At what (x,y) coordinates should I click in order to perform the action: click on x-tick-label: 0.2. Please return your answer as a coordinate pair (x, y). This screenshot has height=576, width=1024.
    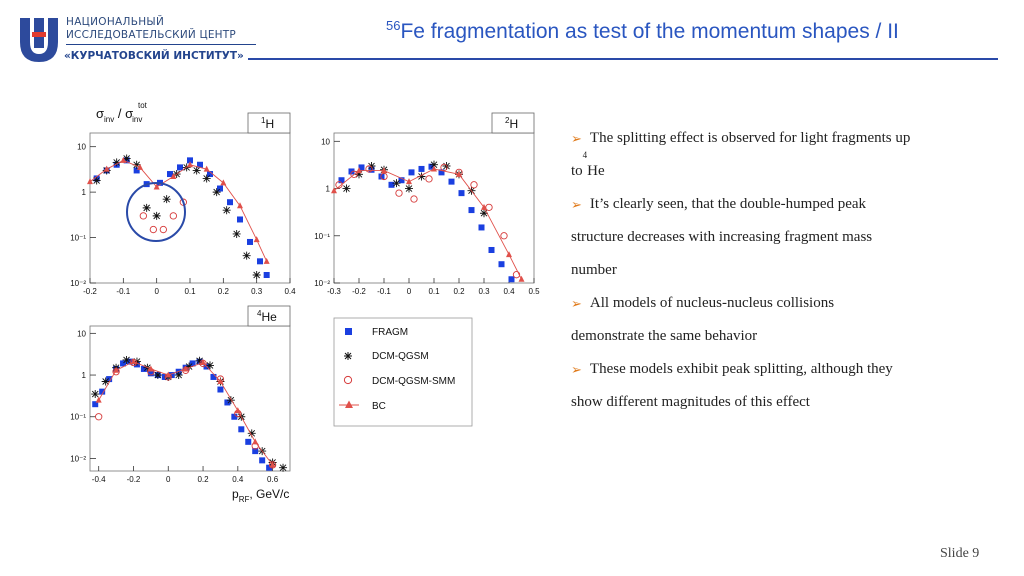
    Looking at the image, I should click on (224, 291).